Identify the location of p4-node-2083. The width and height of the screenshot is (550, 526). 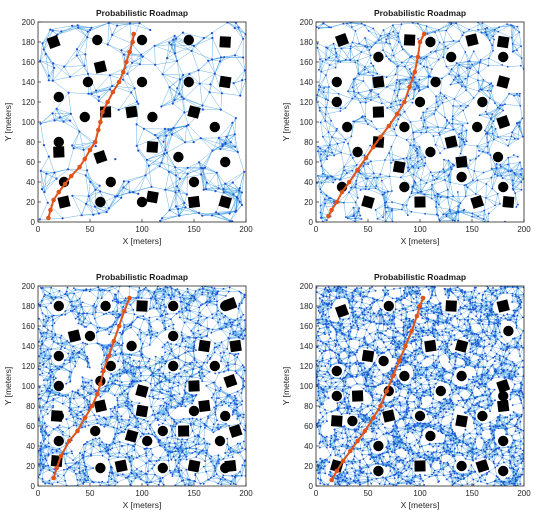
(509, 483).